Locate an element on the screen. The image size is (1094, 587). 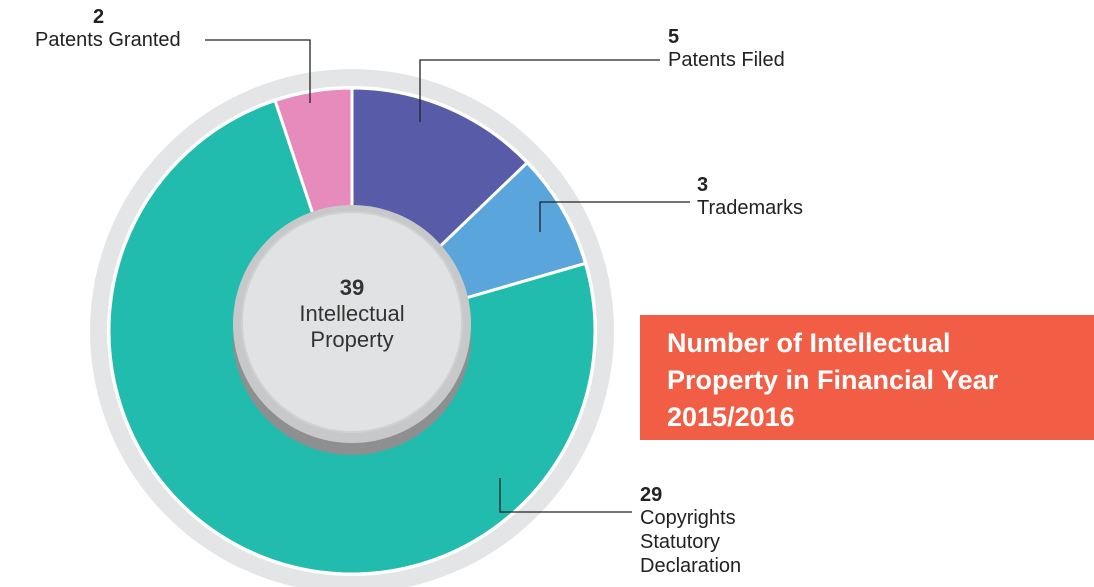
category-label: Patents Granted is located at coordinates (108, 40).